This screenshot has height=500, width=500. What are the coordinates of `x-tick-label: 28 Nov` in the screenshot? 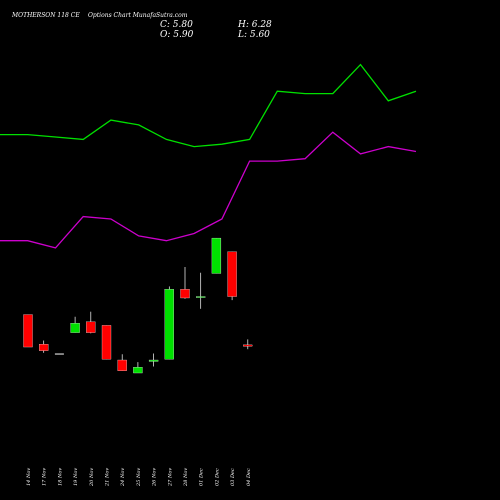 It's located at (186, 477).